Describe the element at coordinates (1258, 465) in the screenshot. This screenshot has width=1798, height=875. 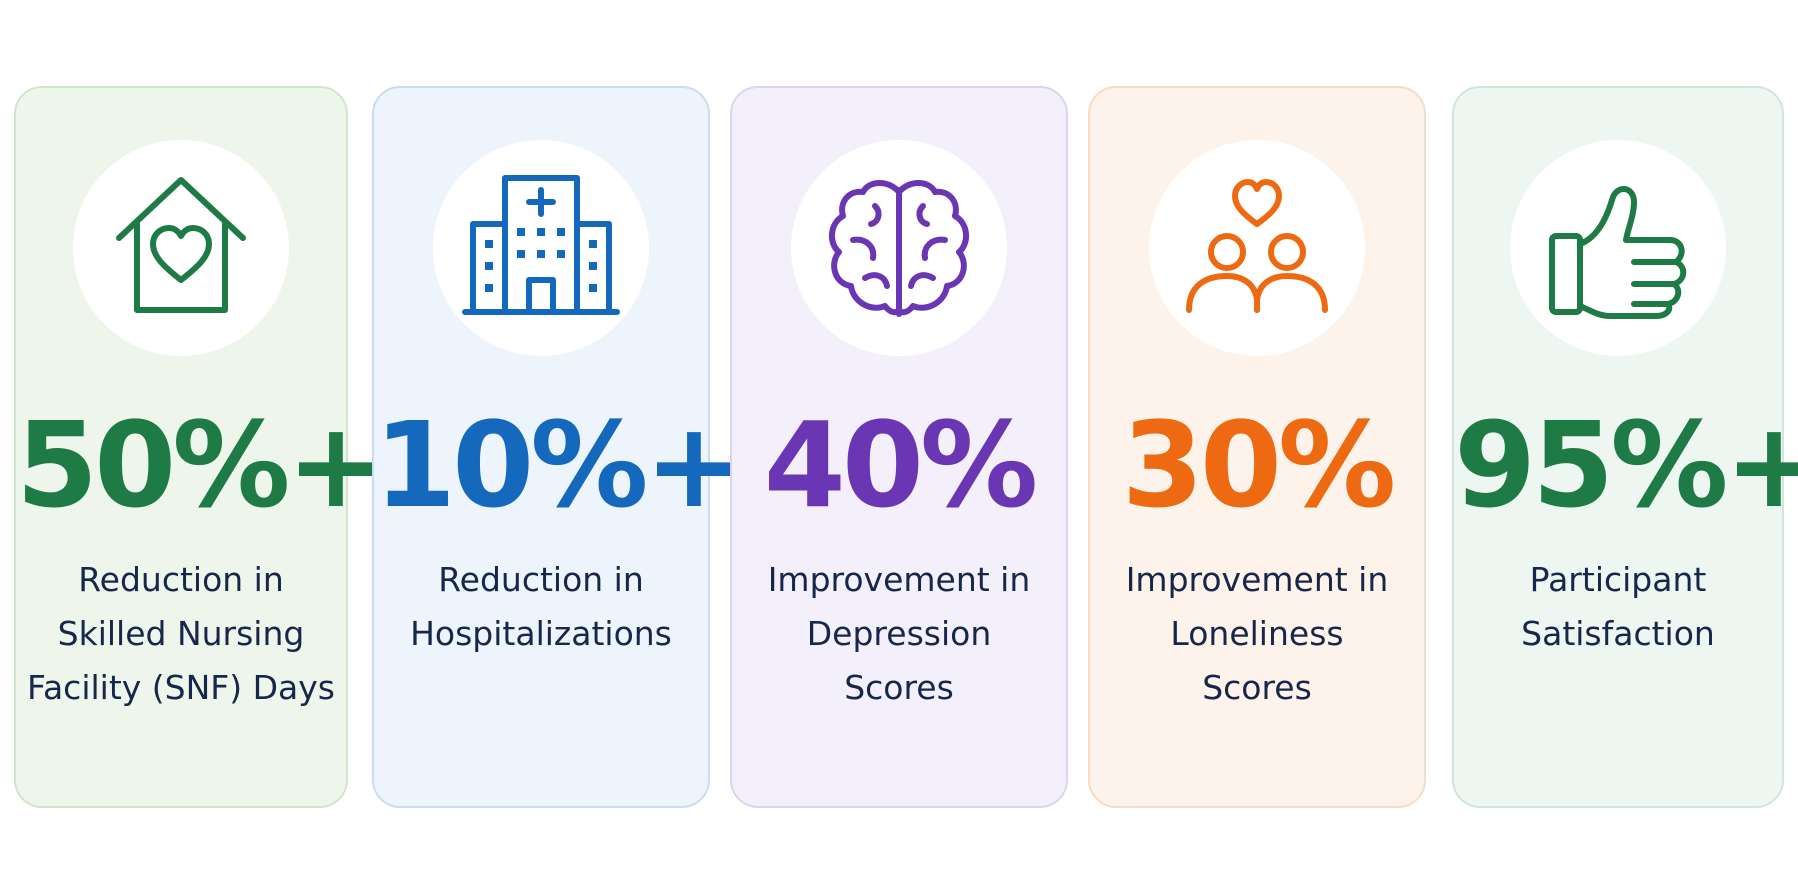
I see `stat-value: 30%` at that location.